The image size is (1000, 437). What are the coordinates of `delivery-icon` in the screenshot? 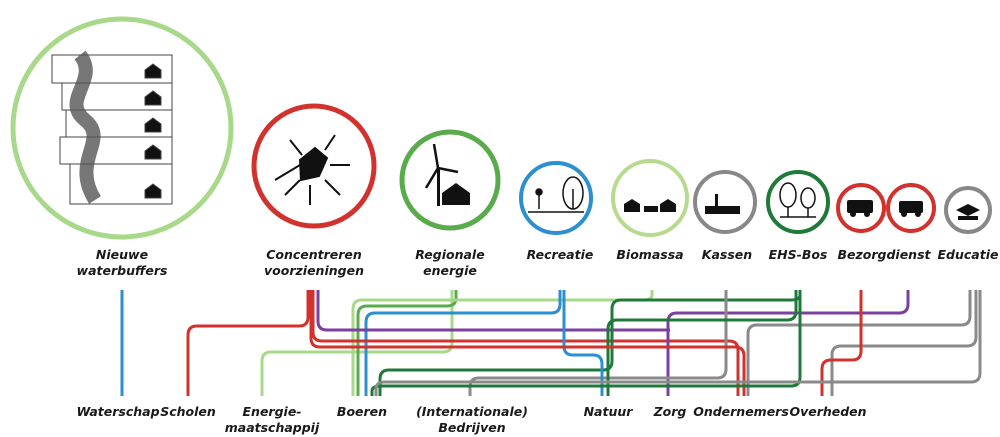 It's located at (885, 208).